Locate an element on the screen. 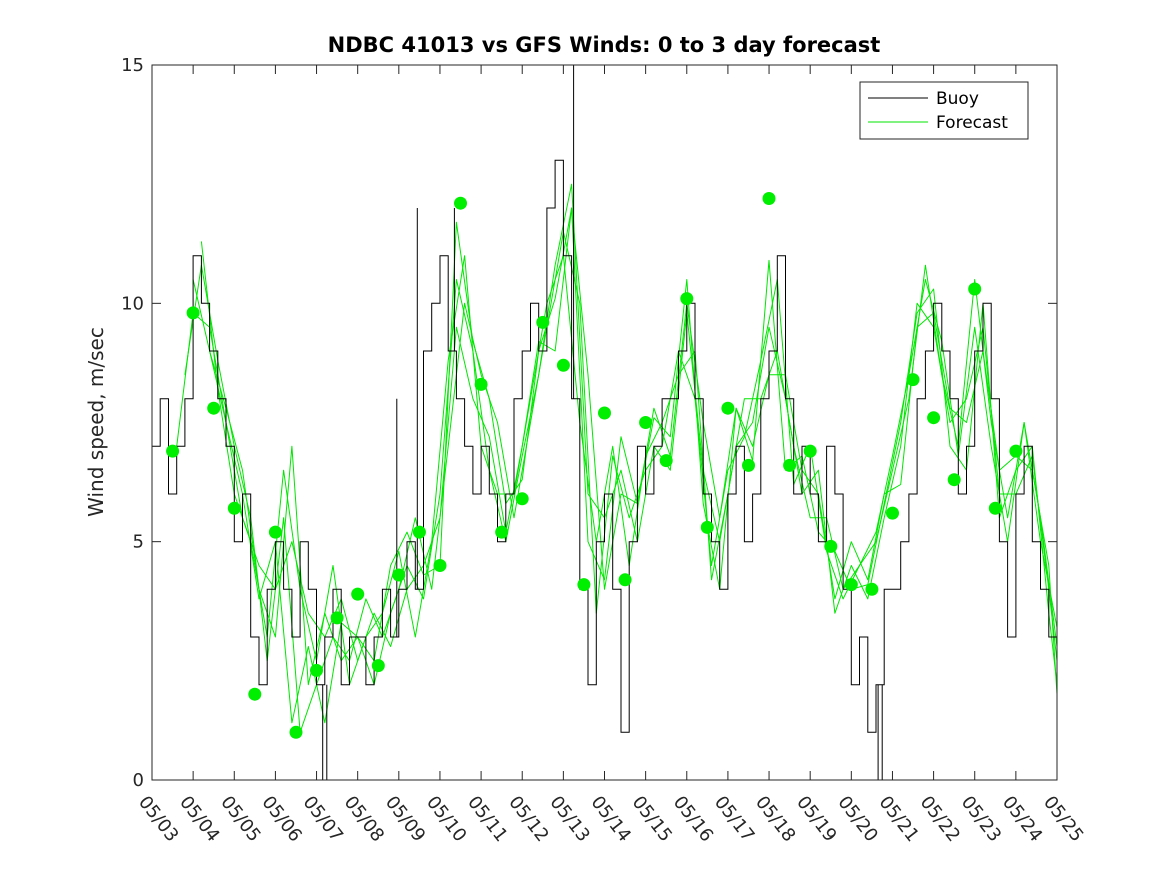 Image resolution: width=1167 pixels, height=875 pixels. x-tick-label-8: 05/11 is located at coordinates (487, 819).